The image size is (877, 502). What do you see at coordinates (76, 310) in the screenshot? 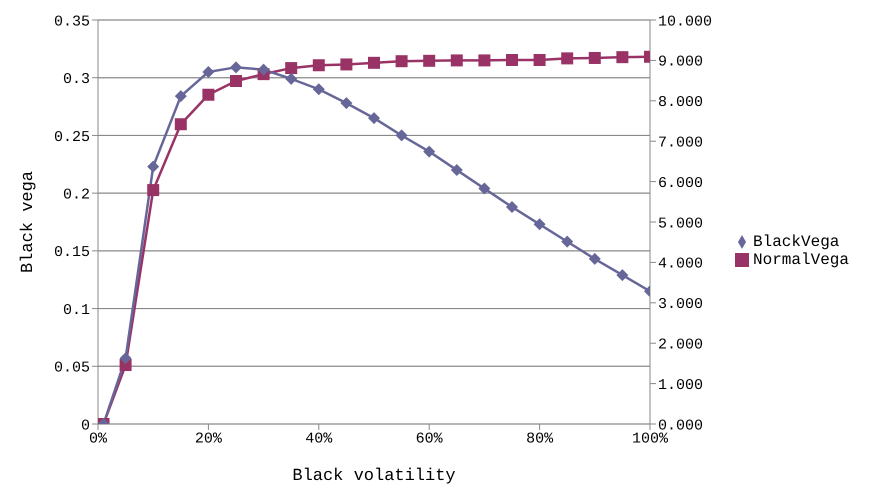
I see `y-tick-label: 0.1` at bounding box center [76, 310].